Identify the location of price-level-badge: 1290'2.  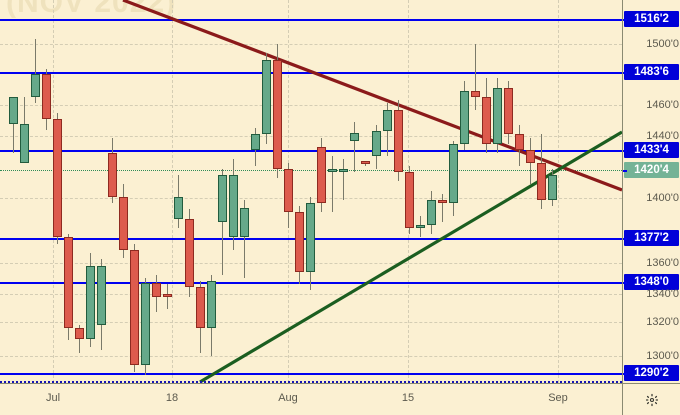
(651, 373).